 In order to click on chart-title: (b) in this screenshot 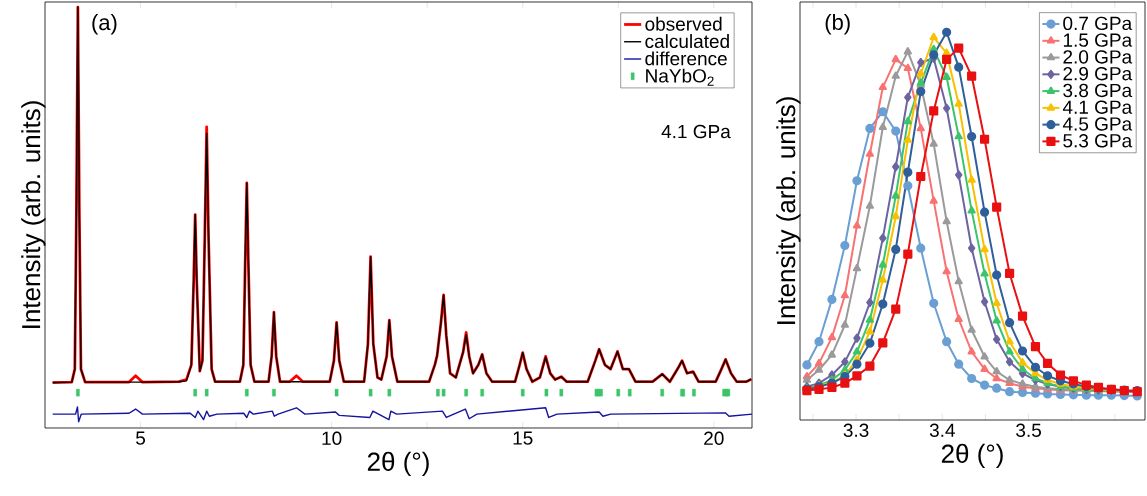, I will do `click(837, 24)`.